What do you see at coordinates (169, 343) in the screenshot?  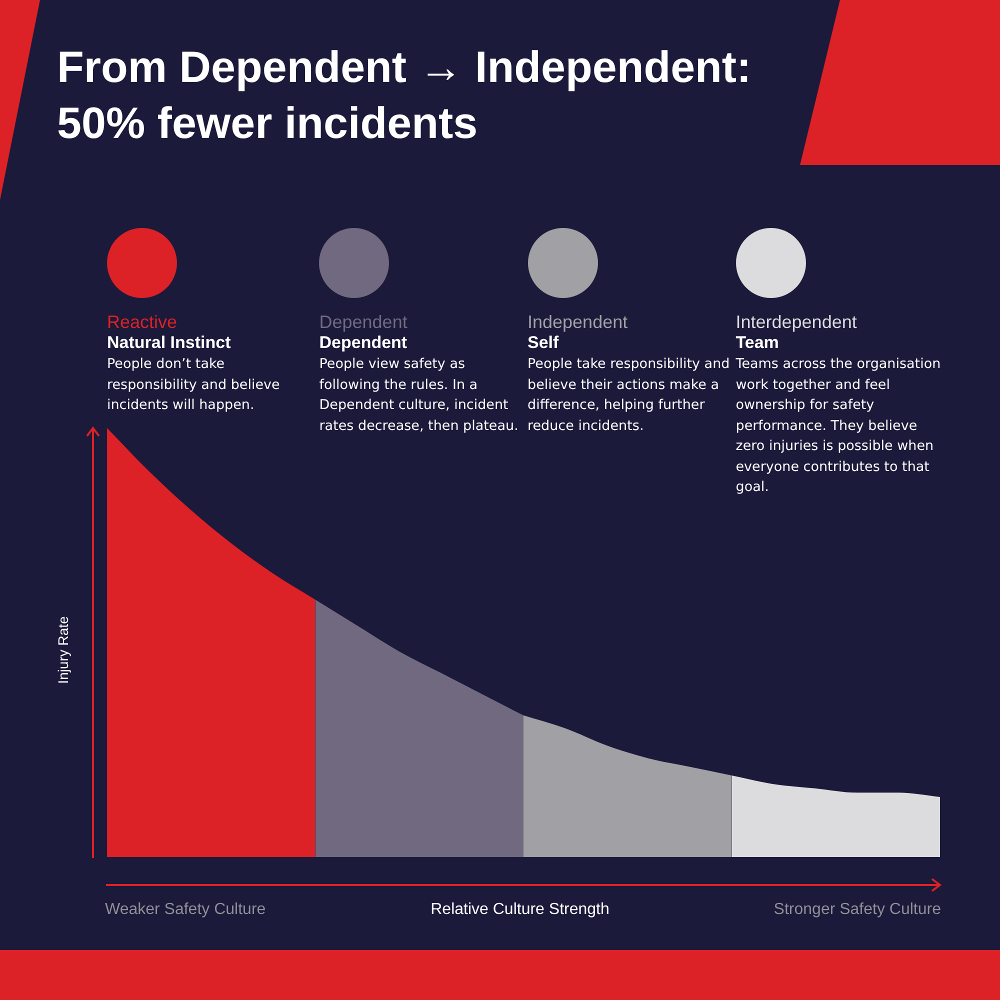 I see `text: Natural Instinct` at bounding box center [169, 343].